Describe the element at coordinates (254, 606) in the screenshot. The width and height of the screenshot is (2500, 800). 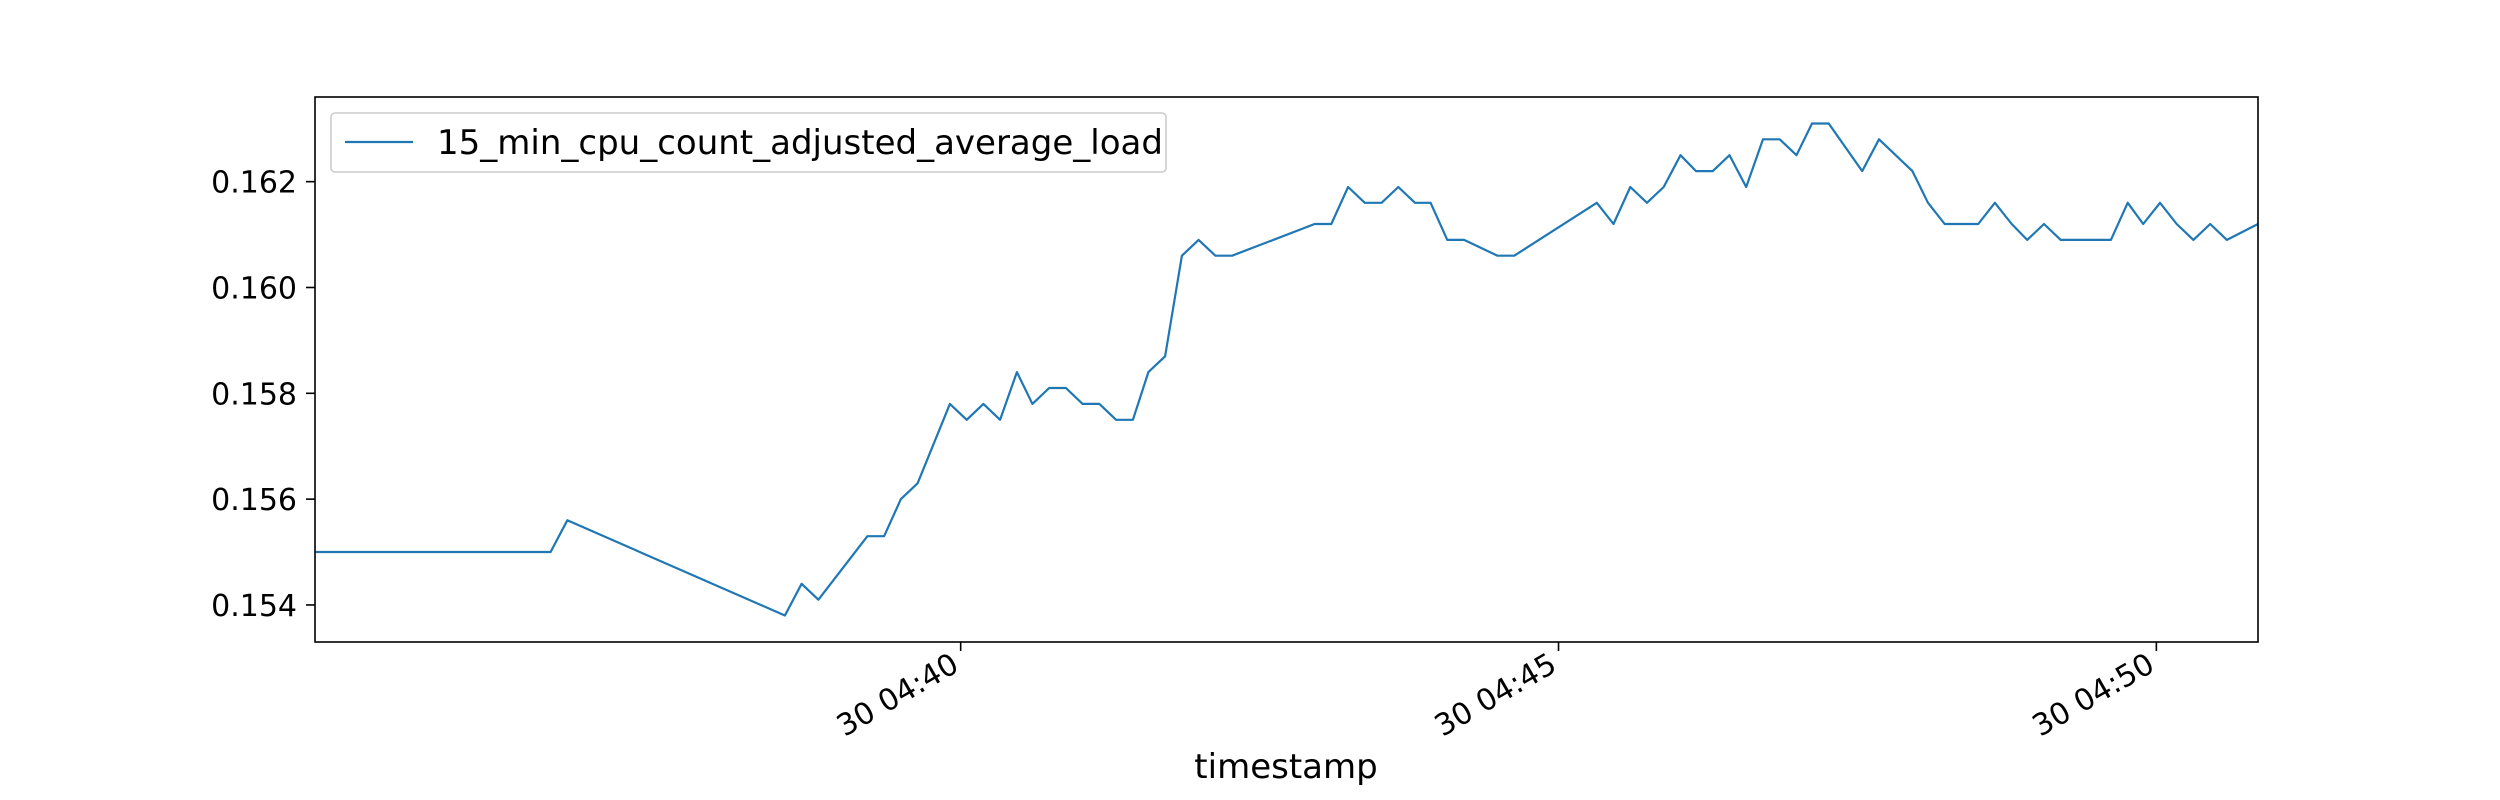
I see `y-tick-label: 0.154` at that location.